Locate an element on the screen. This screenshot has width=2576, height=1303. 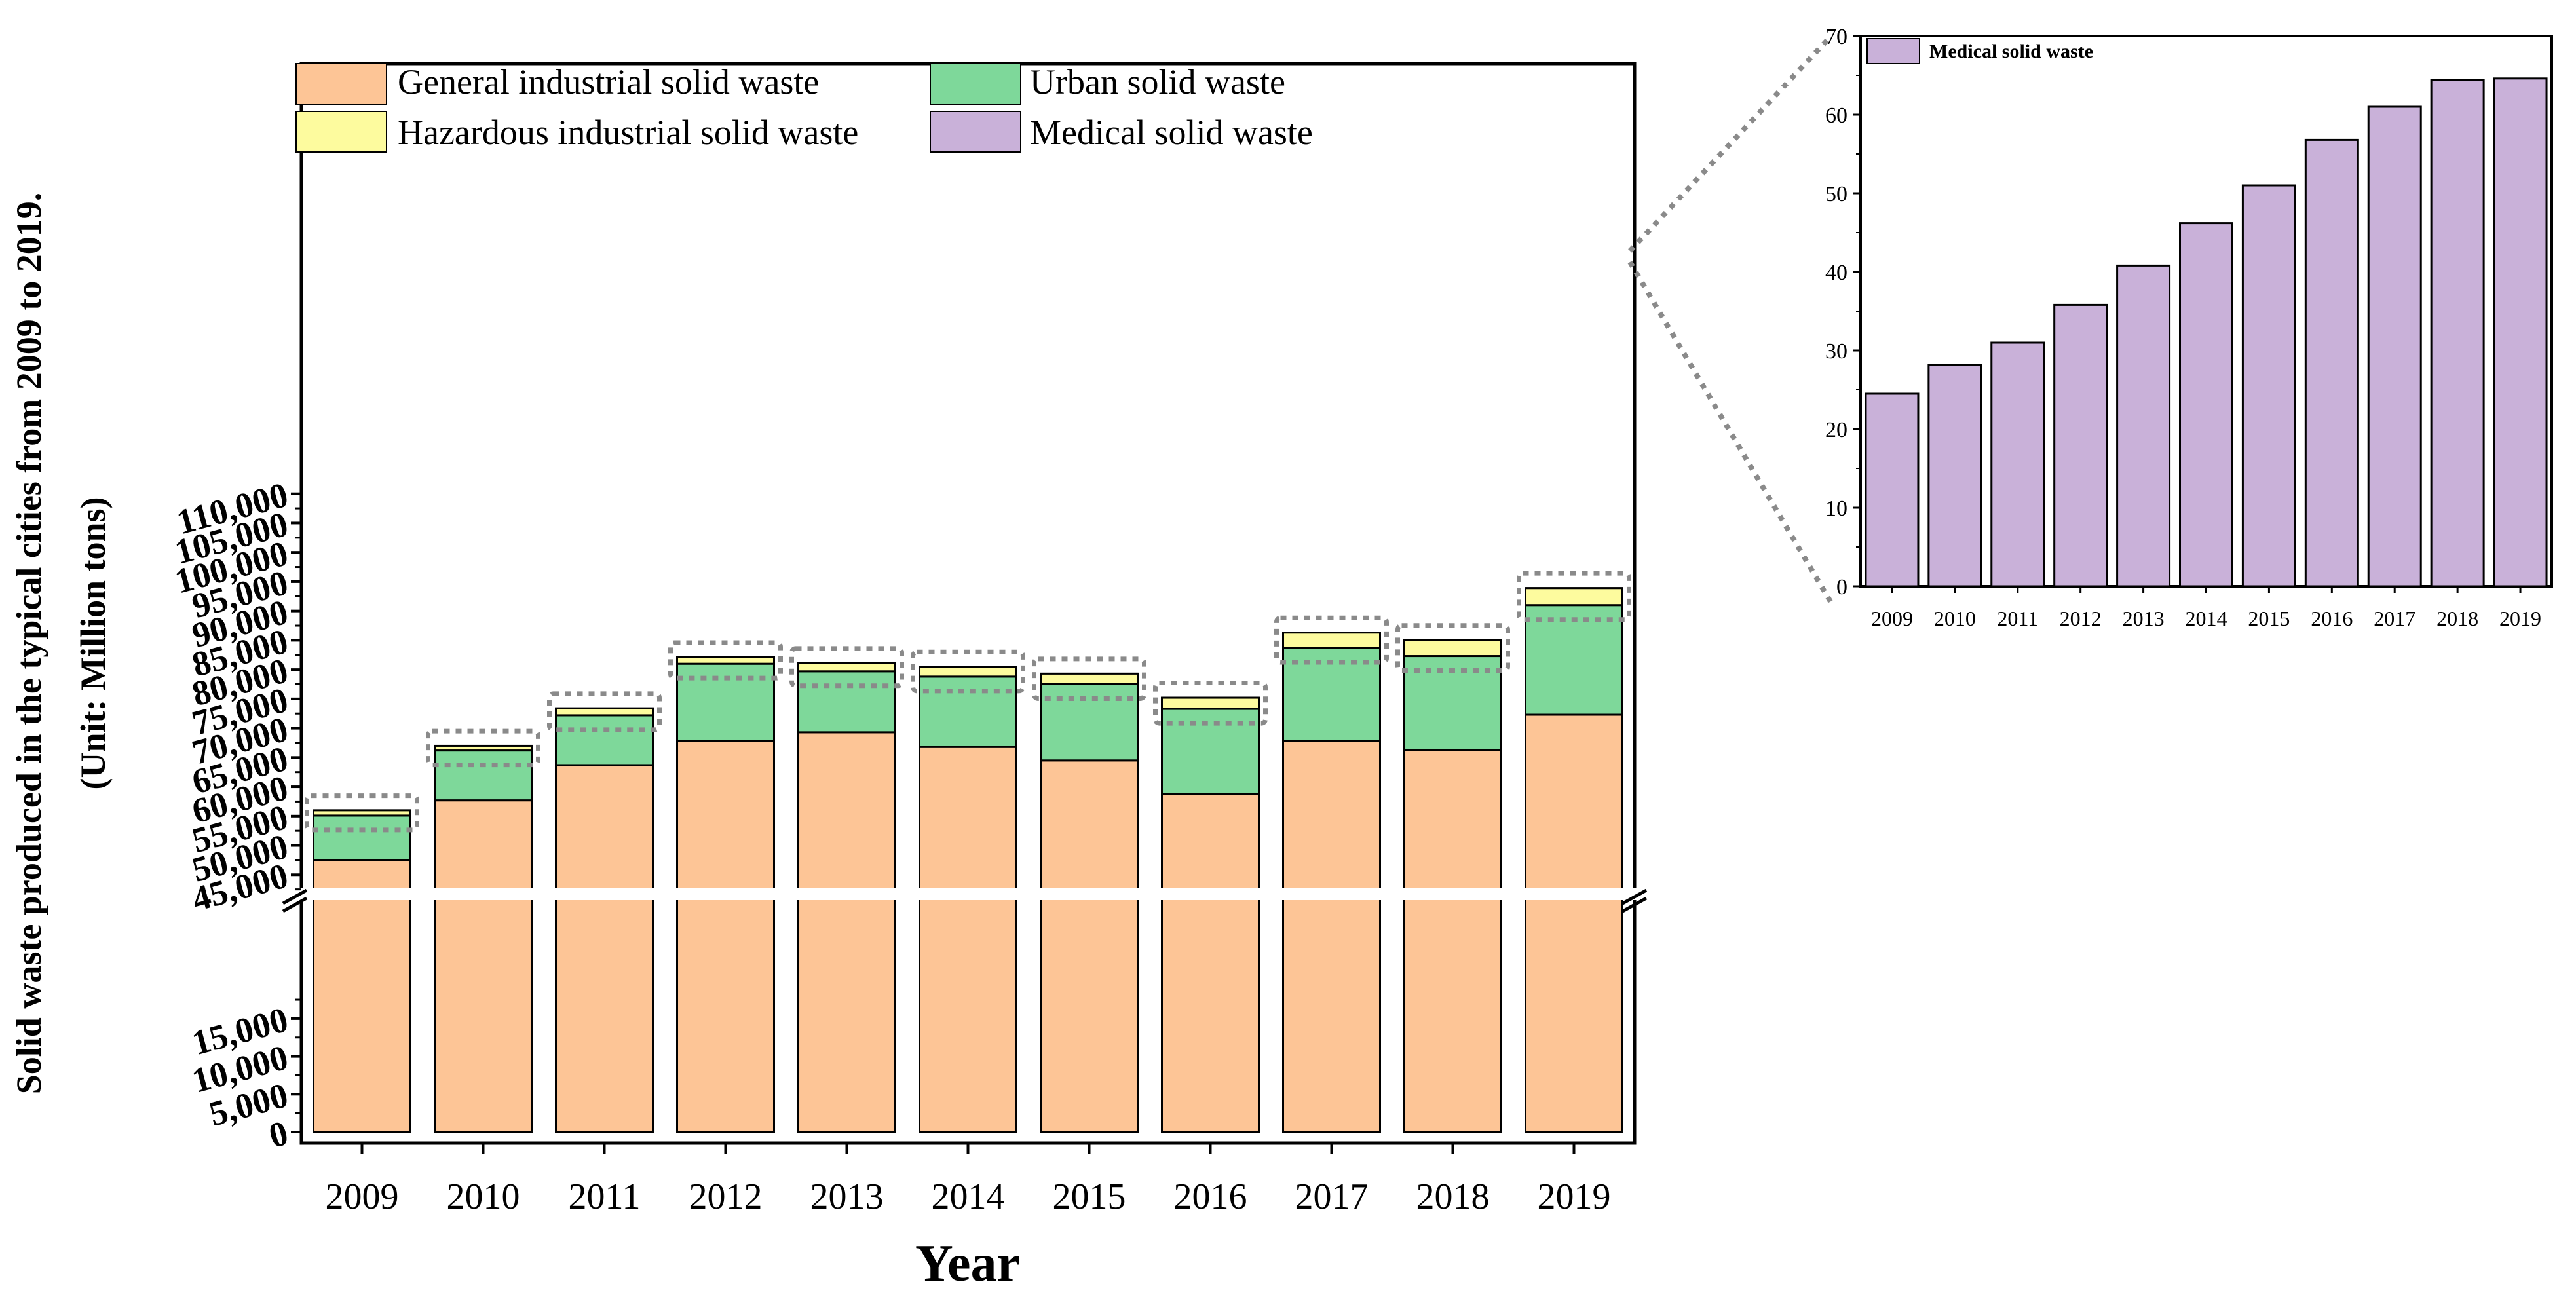
inset-bars-group is located at coordinates (2206, 332).